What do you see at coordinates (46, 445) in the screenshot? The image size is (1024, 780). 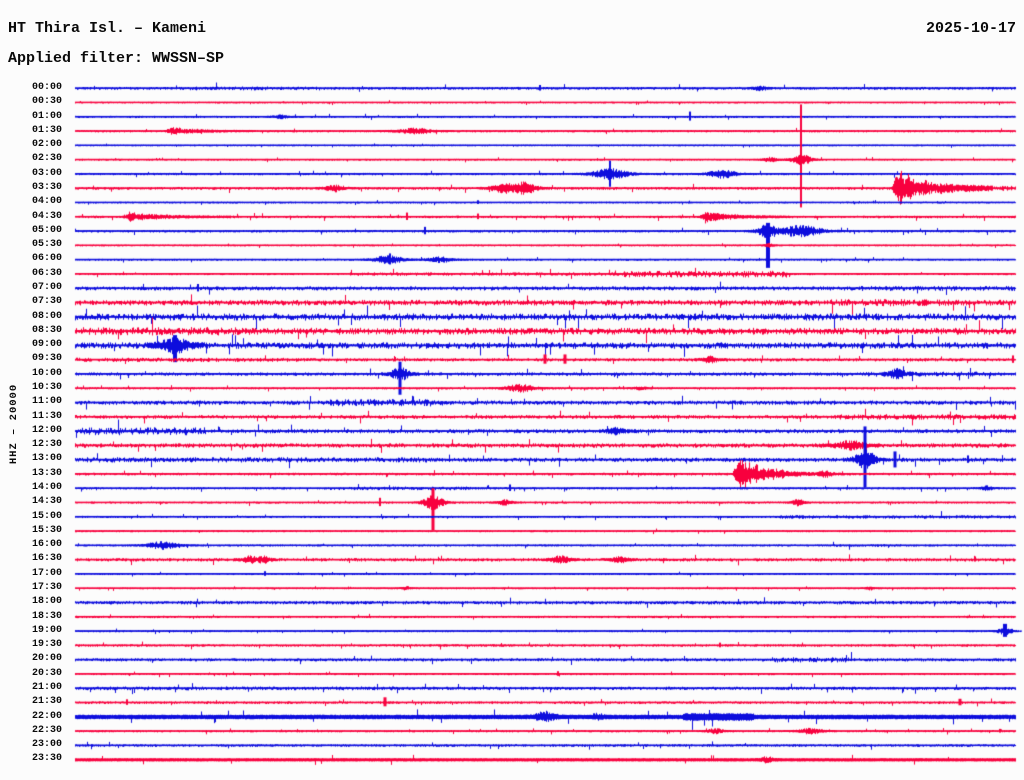 I see `time-label: 12:30` at bounding box center [46, 445].